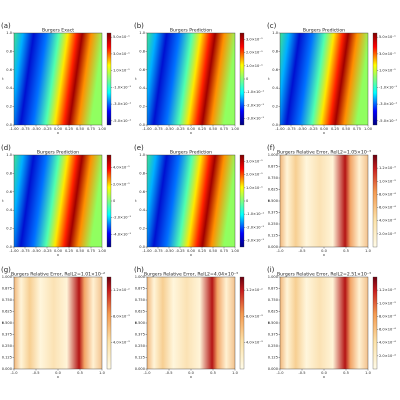 The image size is (400, 400). Describe the element at coordinates (273, 213) in the screenshot. I see `y-tick-label: 0.375` at that location.